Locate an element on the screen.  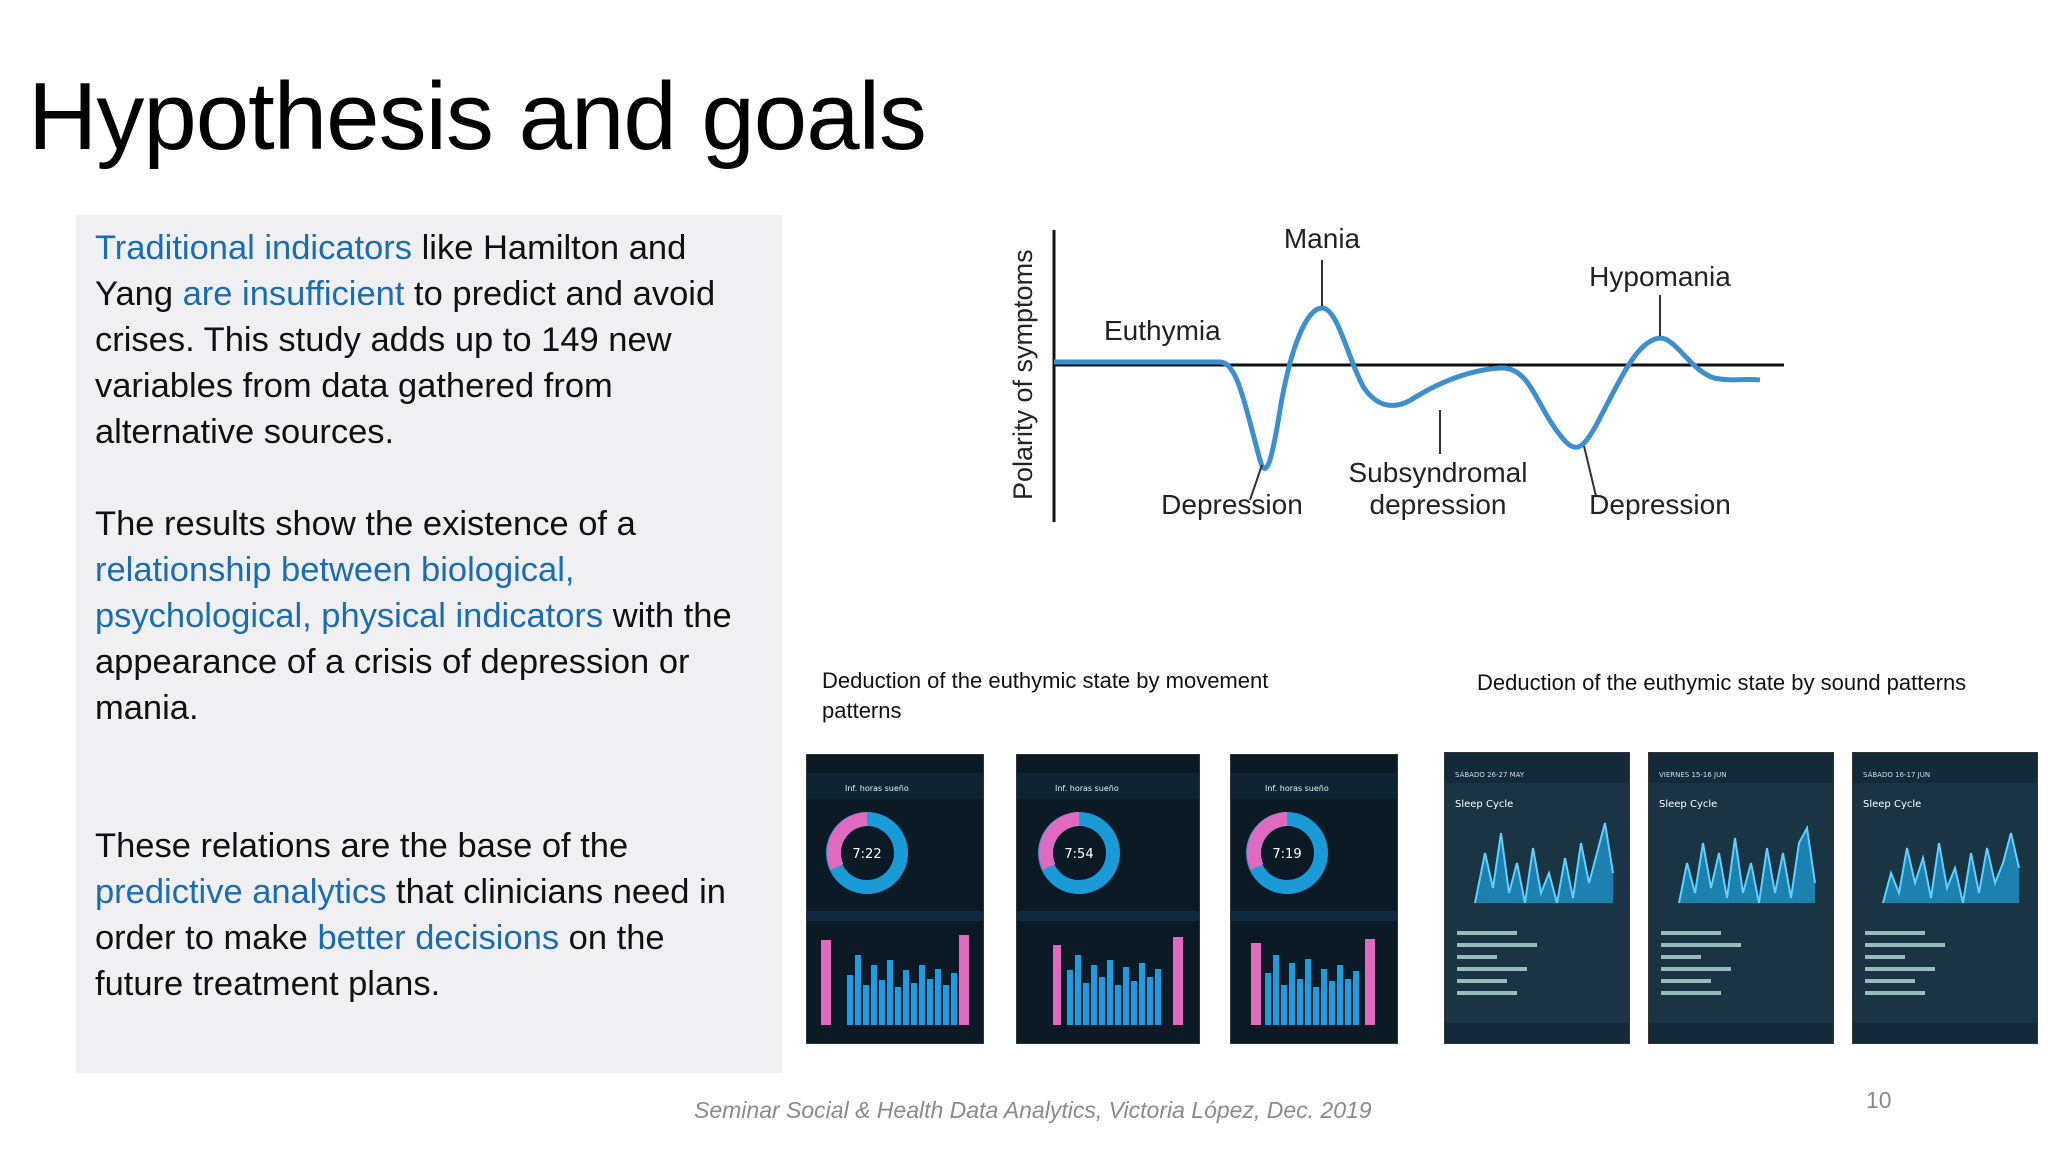
sound-phone-graphic: VIERNES 15-16 JUN Sleep Cycle is located at coordinates (1741, 898).